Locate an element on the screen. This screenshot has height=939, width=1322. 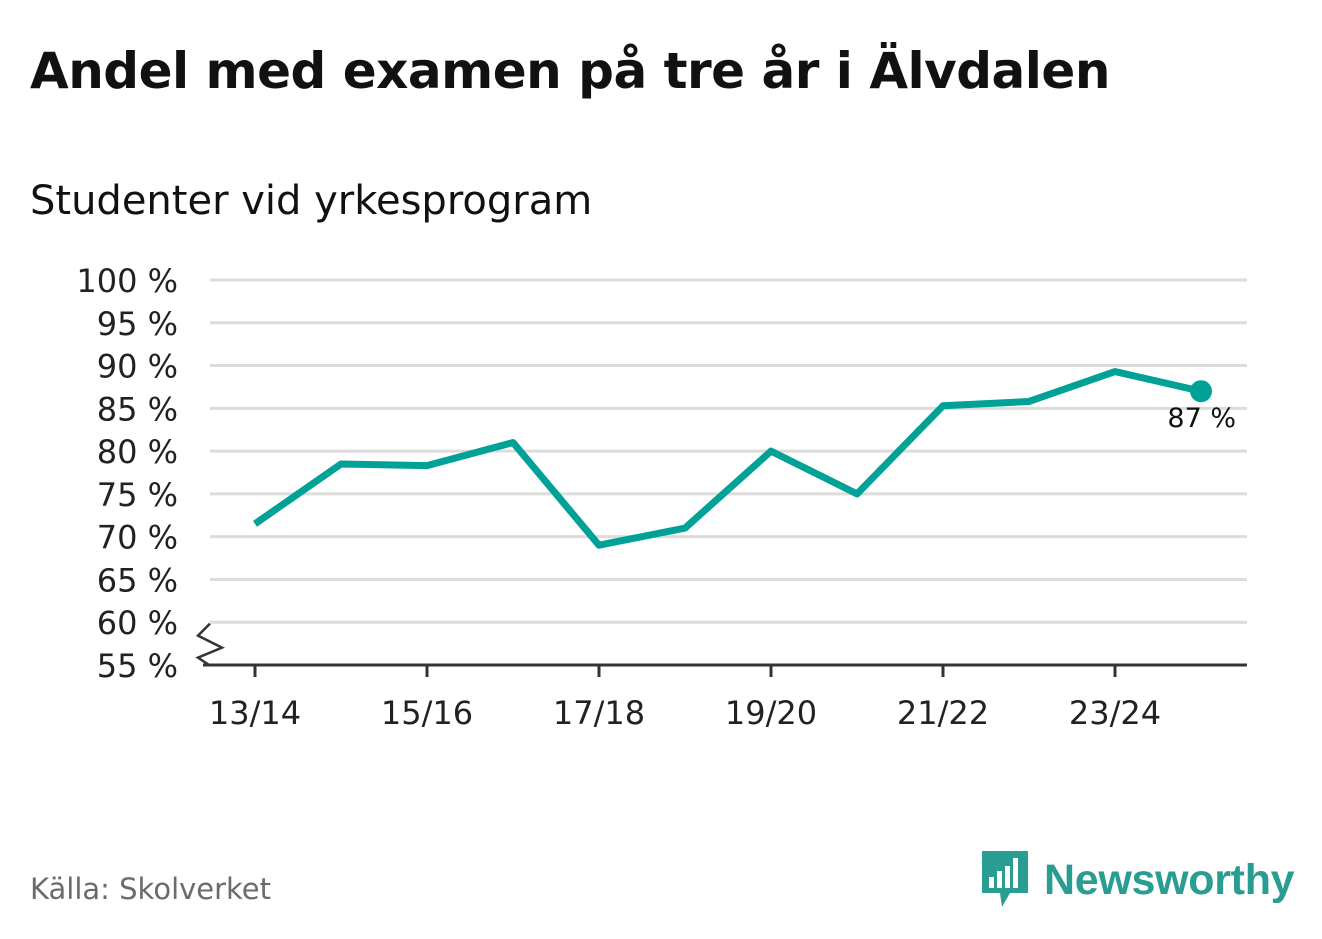
x-tick-label: 19/20 is located at coordinates (771, 713).